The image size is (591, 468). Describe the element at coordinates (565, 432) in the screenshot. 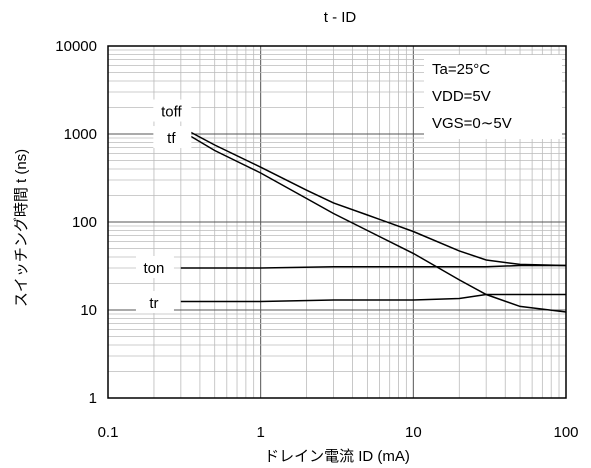

I see `x-tick-label: 100` at that location.